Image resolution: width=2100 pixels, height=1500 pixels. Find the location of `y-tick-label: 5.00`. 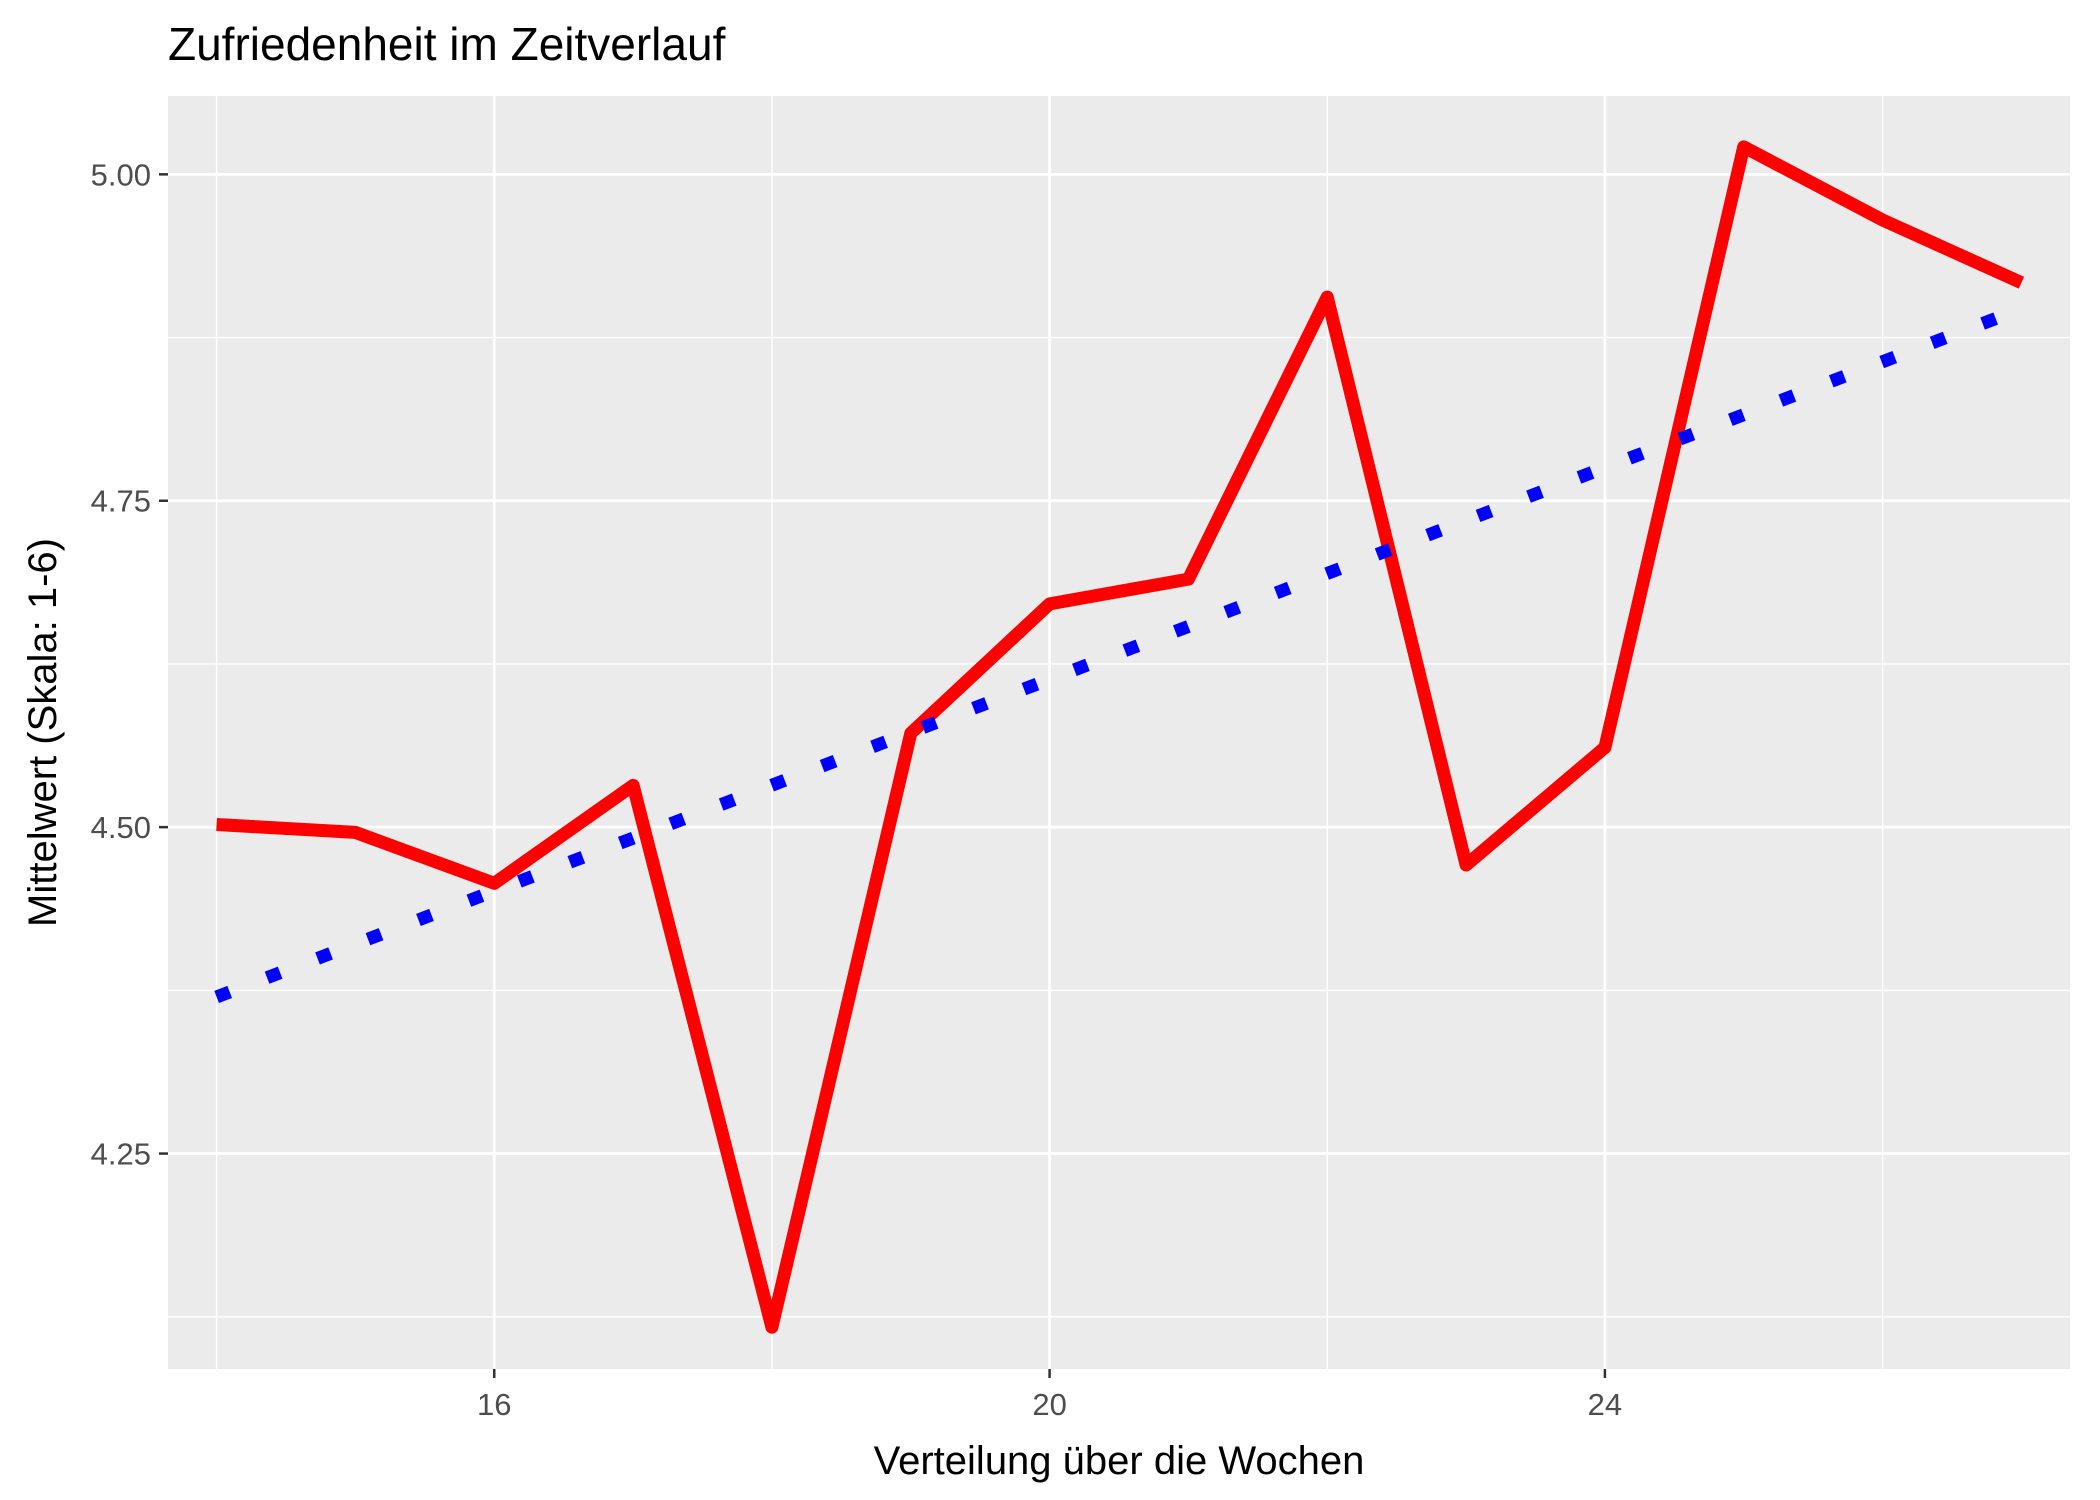

y-tick-label: 5.00 is located at coordinates (121, 174).